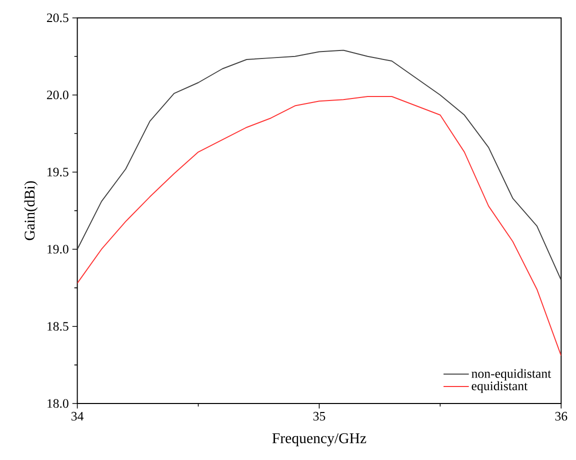  I want to click on y-tick-label: 18.0, so click(58, 403).